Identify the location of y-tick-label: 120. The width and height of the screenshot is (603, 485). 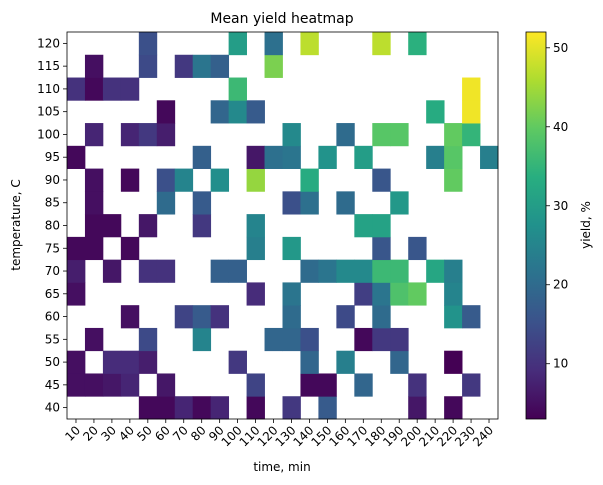
(48, 43).